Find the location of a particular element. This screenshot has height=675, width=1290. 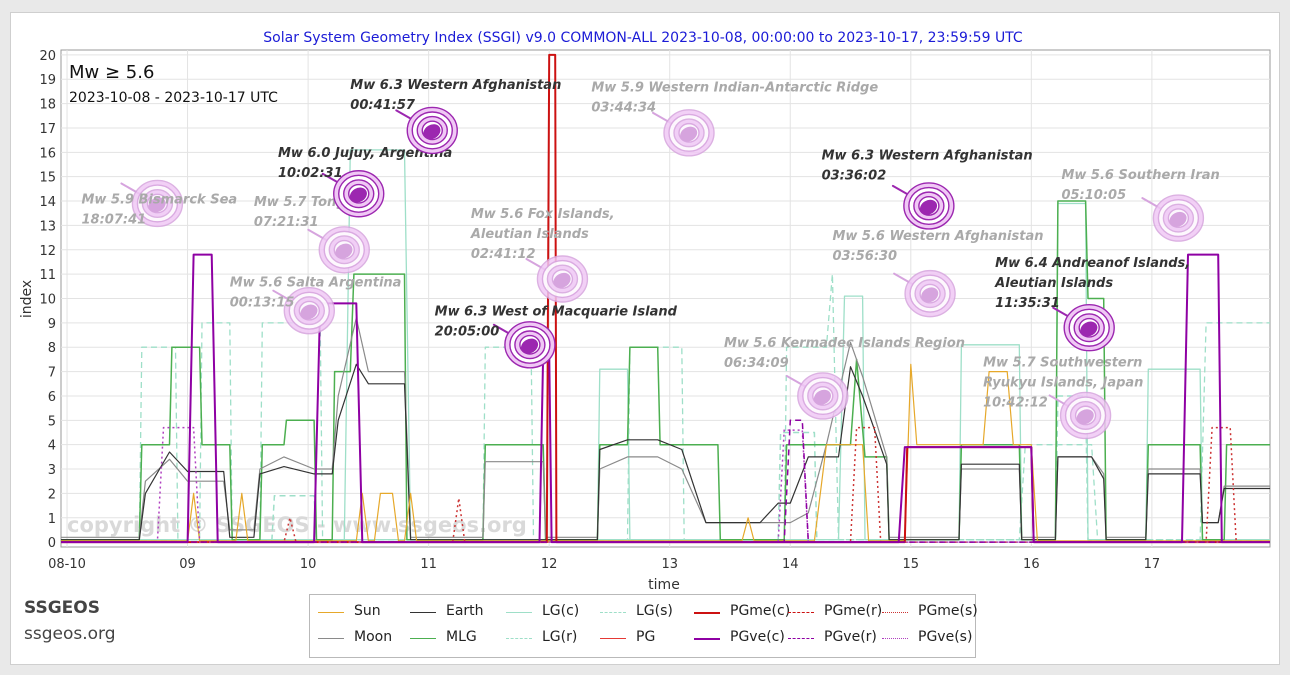

y-tick-label: 14 is located at coordinates (47, 202).